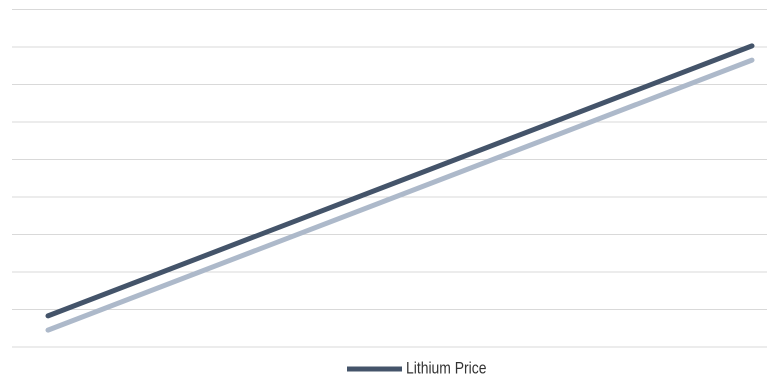 The height and width of the screenshot is (380, 767). What do you see at coordinates (446, 368) in the screenshot?
I see `legend-label: Lithium Price` at bounding box center [446, 368].